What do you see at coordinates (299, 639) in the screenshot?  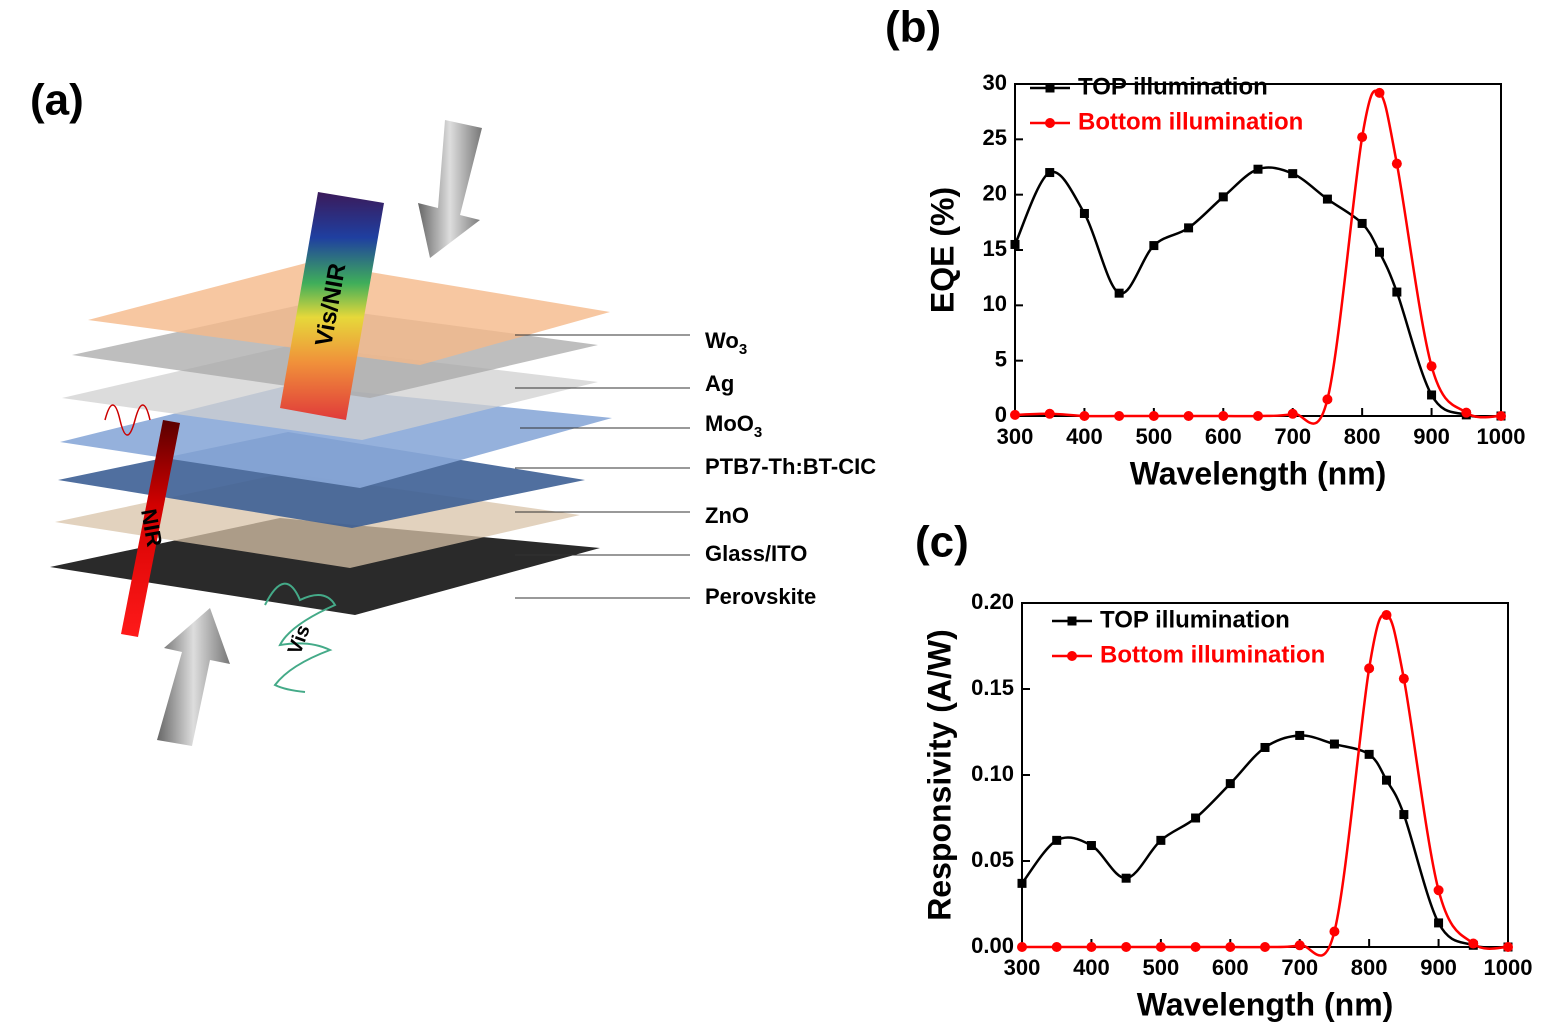 I see `beam-label: Vis` at bounding box center [299, 639].